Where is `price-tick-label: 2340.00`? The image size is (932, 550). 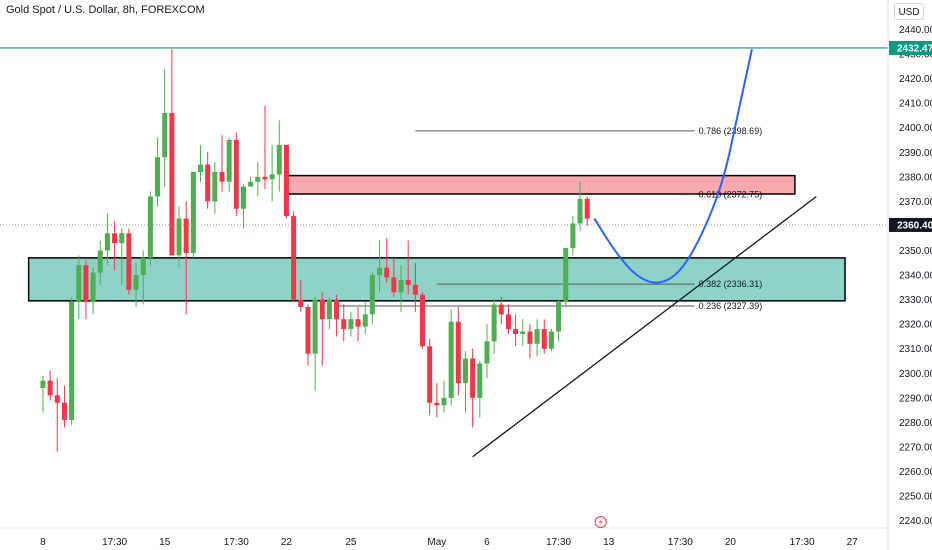
price-tick-label: 2340.00 is located at coordinates (915, 276).